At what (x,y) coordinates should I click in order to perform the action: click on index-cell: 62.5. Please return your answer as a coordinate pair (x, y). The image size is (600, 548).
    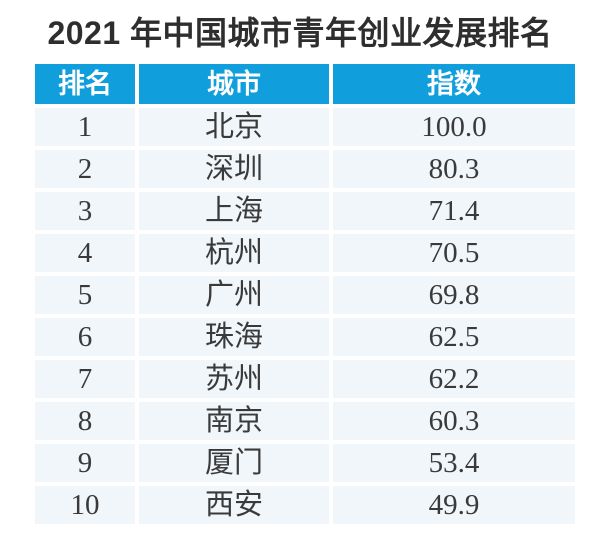
    Looking at the image, I should click on (454, 337).